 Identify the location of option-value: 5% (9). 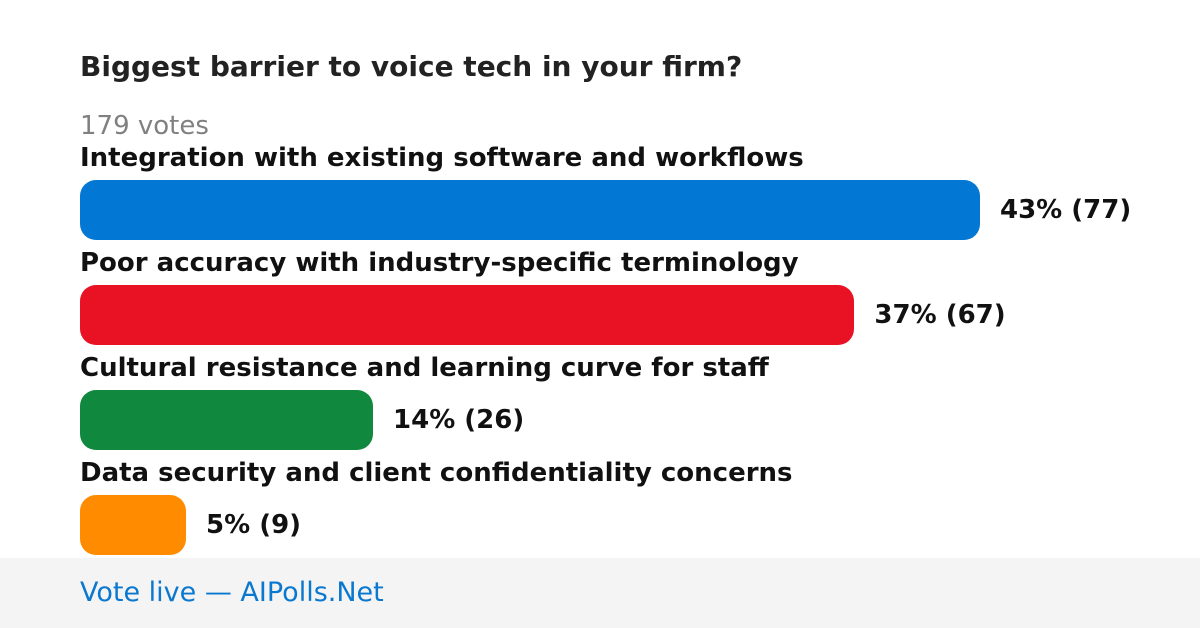
(254, 525).